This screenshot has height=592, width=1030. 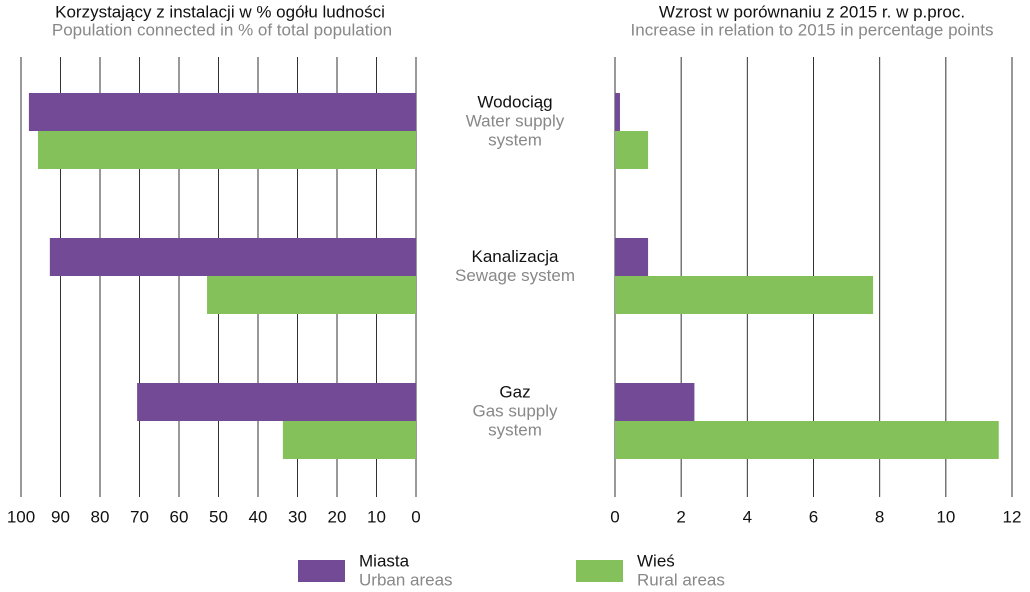 What do you see at coordinates (1012, 516) in the screenshot?
I see `x-tick-label: 12` at bounding box center [1012, 516].